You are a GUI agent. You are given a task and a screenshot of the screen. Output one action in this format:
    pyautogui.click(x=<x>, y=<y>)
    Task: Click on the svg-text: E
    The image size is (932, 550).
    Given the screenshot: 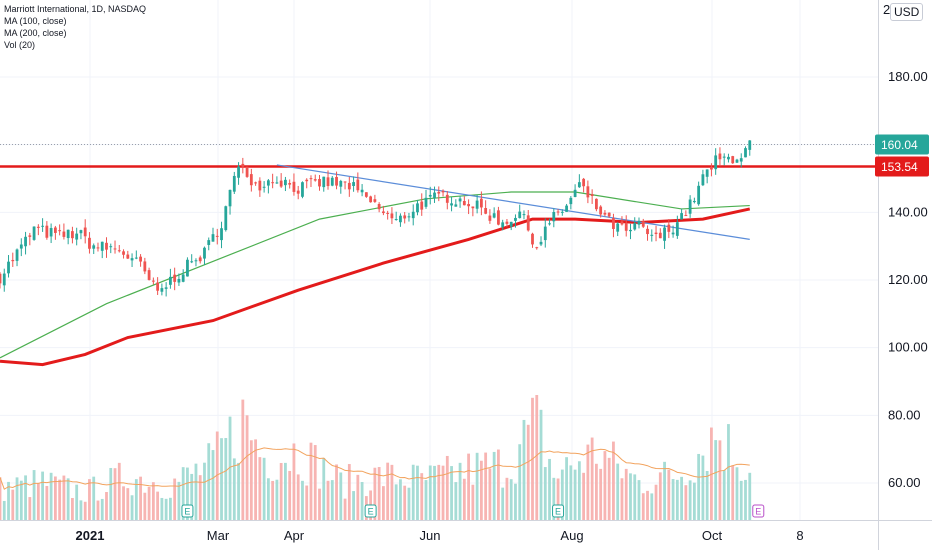 What is the action you would take?
    pyautogui.click(x=758, y=512)
    